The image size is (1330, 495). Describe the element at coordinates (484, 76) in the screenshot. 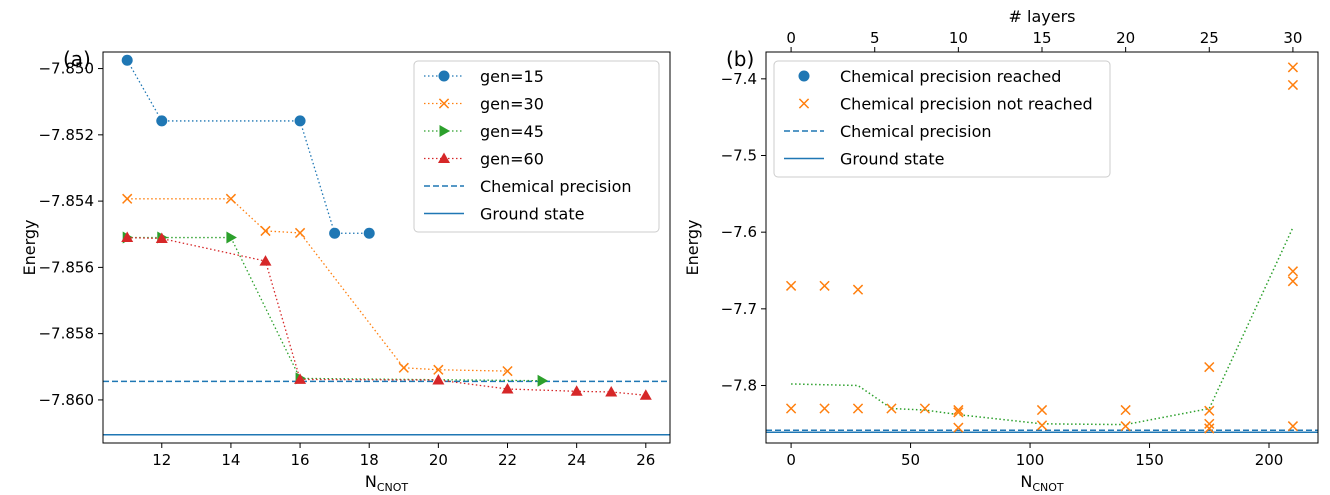

I see `legend-entry: gen=15` at that location.